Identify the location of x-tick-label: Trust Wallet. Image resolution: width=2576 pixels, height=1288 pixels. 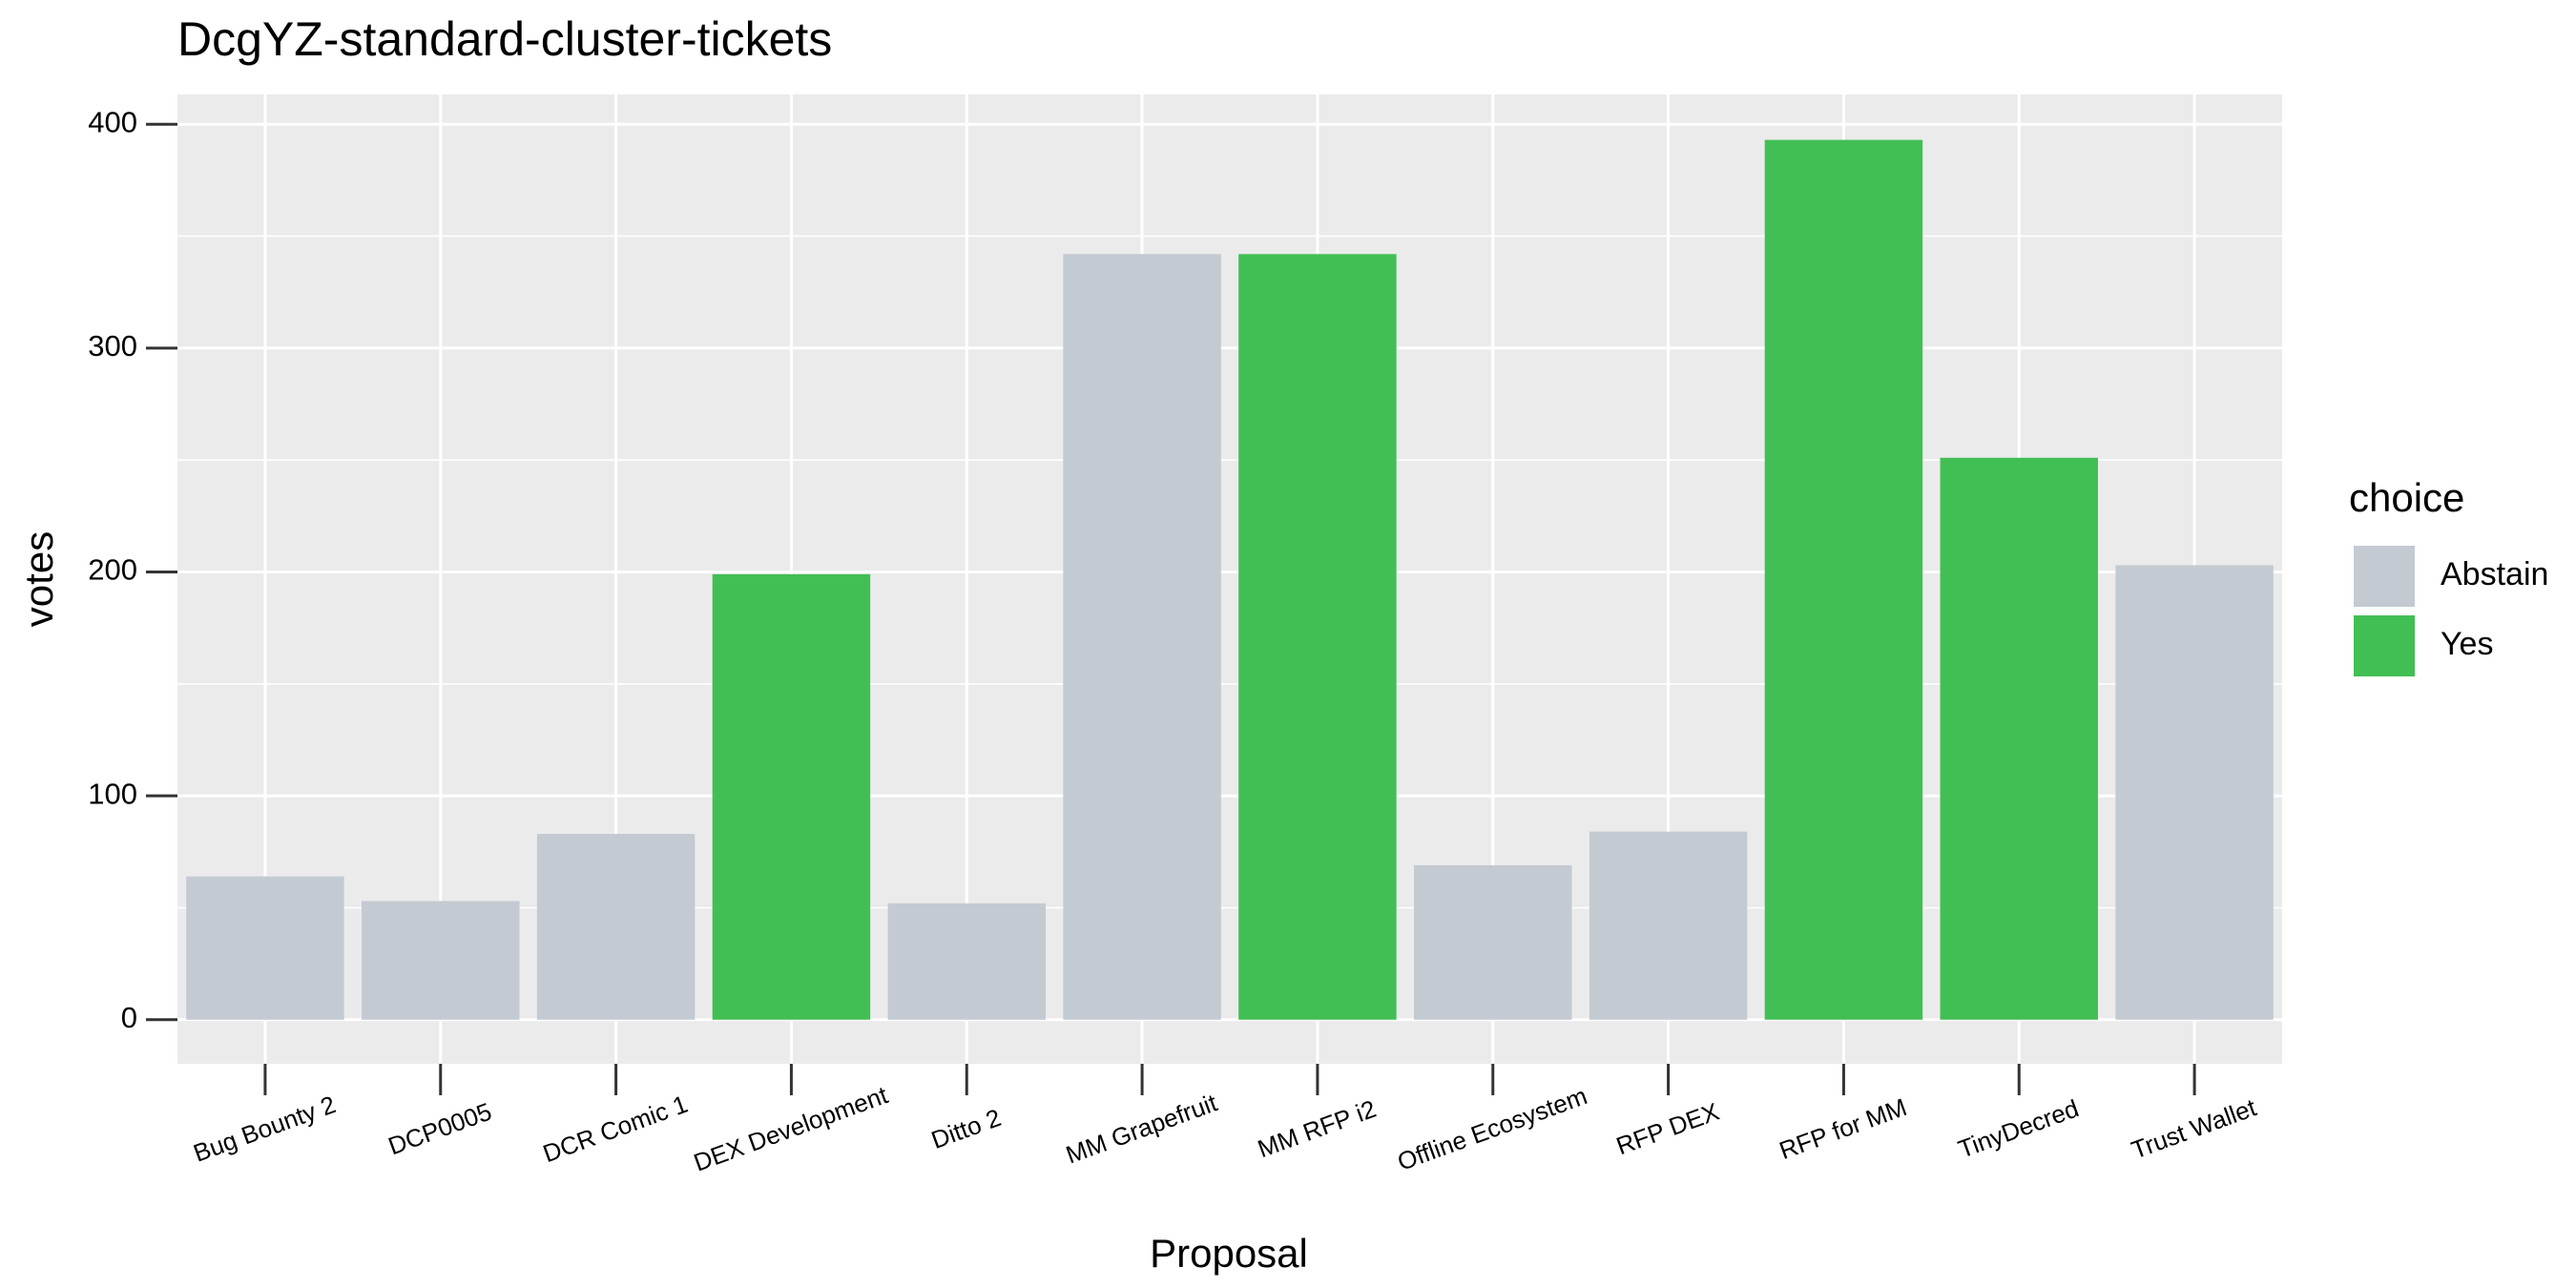
(2194, 1128).